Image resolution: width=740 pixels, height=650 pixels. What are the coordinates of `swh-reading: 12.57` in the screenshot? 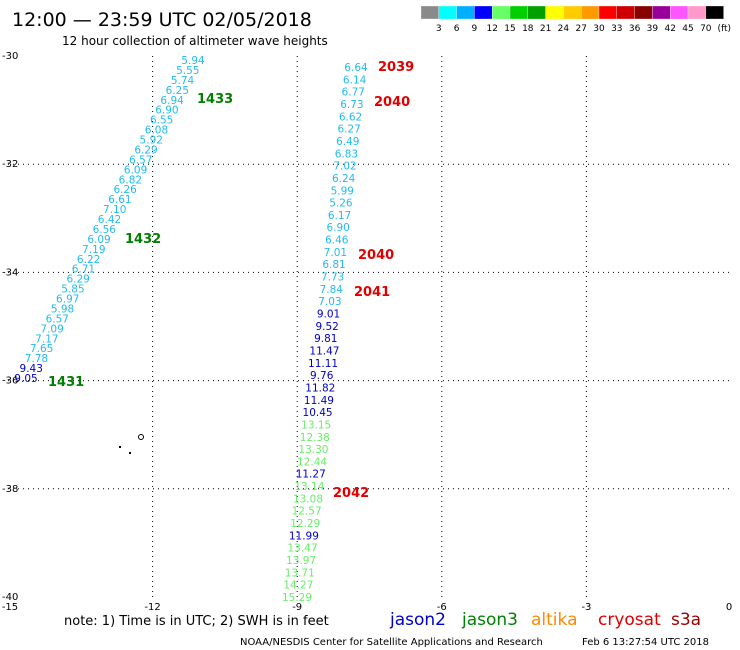 It's located at (307, 512).